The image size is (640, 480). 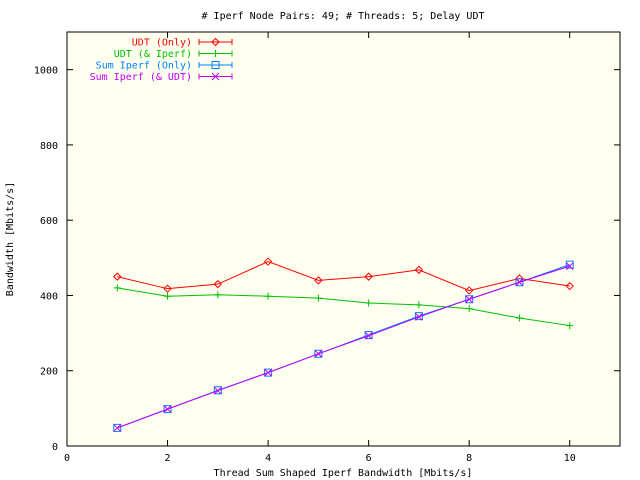 What do you see at coordinates (369, 458) in the screenshot?
I see `x-tick-label: 6` at bounding box center [369, 458].